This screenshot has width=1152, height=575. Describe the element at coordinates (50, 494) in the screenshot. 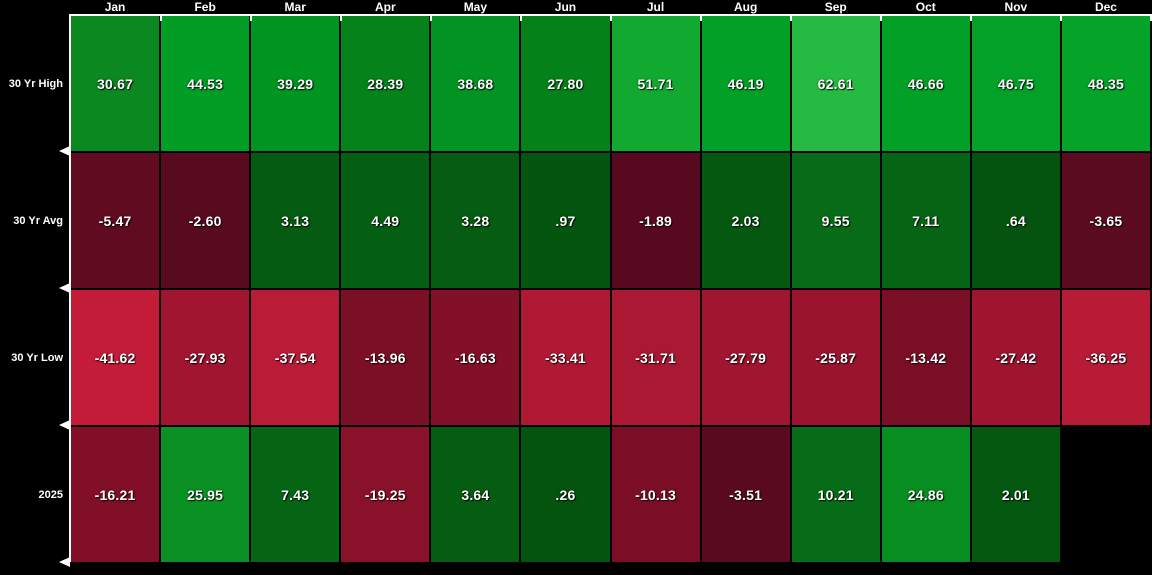

I see `row-label: 2025` at that location.